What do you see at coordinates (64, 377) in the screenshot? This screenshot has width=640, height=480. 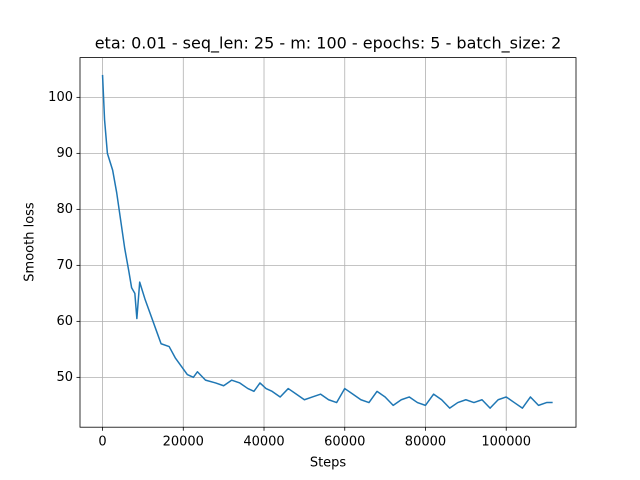 I see `y-tick-label: 50` at bounding box center [64, 377].